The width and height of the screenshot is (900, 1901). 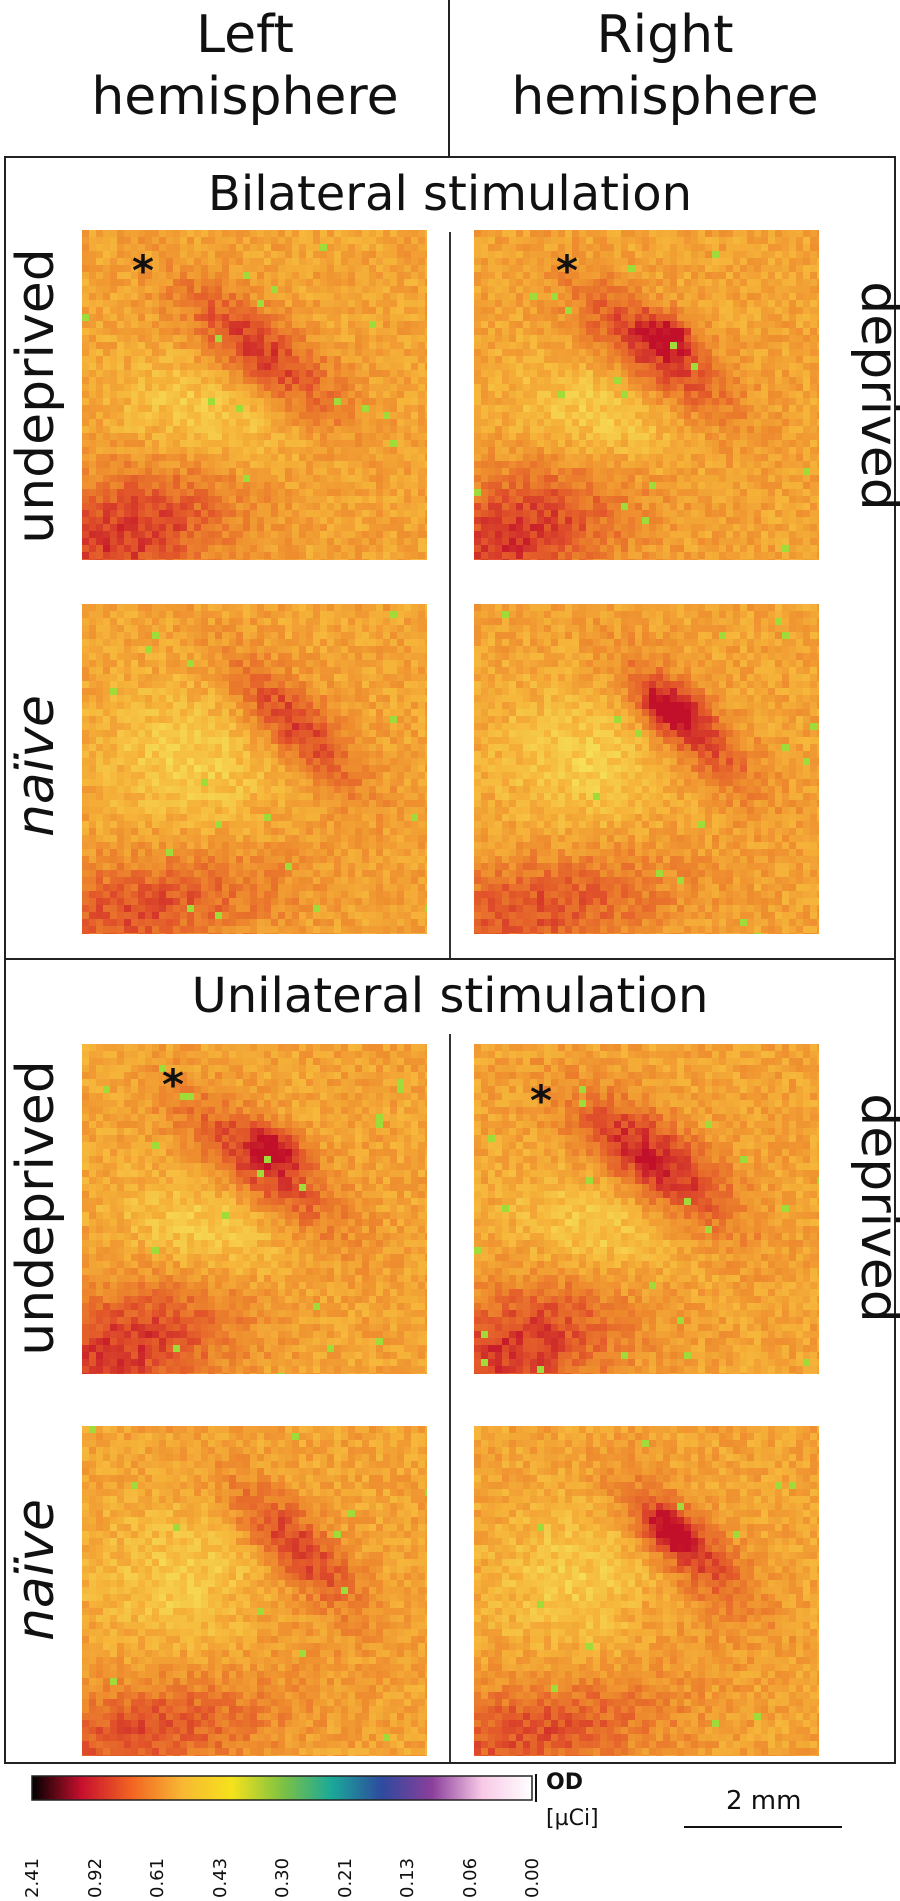 I want to click on section-title: Bilateral stimulation, so click(x=450, y=194).